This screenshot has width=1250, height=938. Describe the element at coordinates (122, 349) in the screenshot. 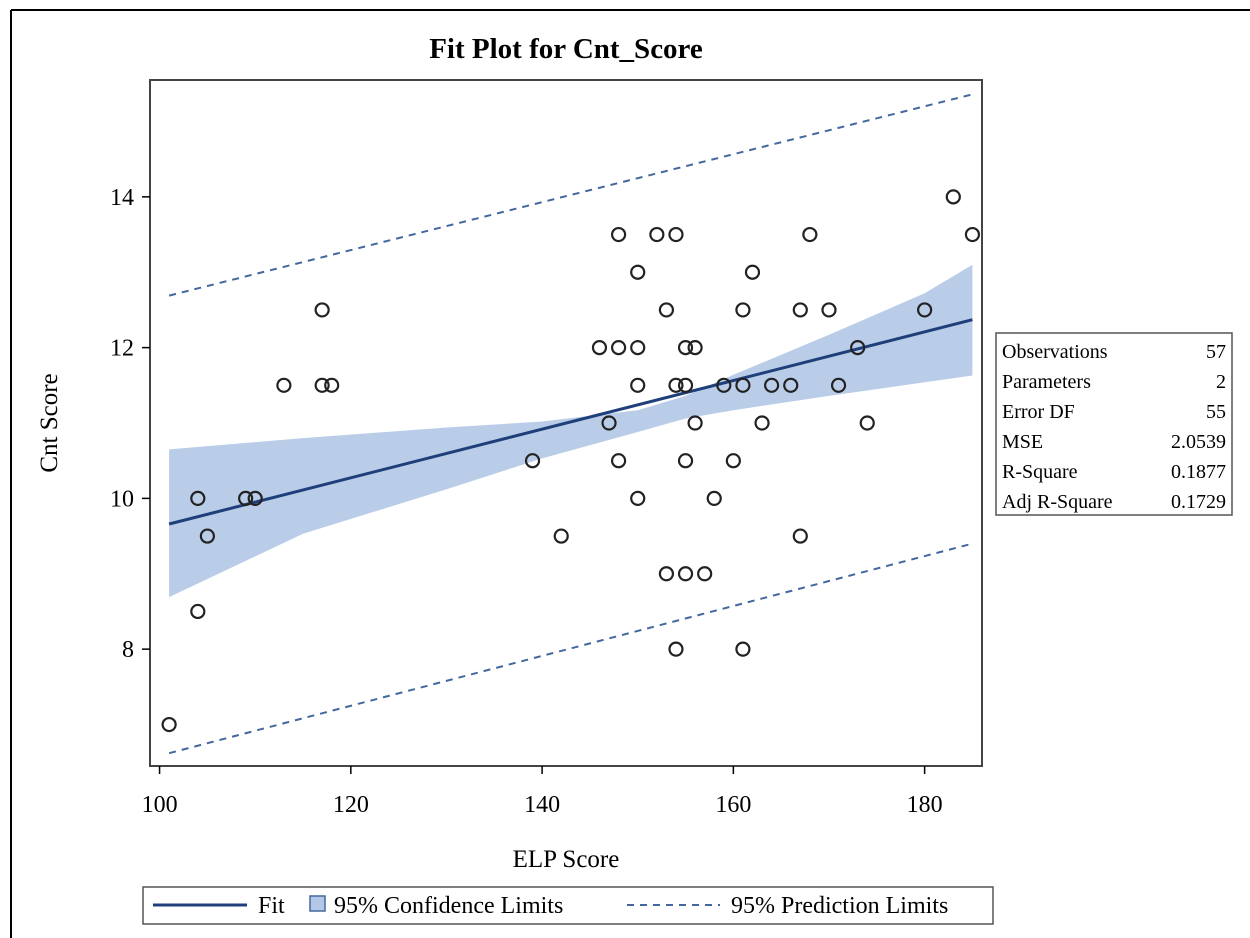

I see `y-tick-label: 12` at that location.